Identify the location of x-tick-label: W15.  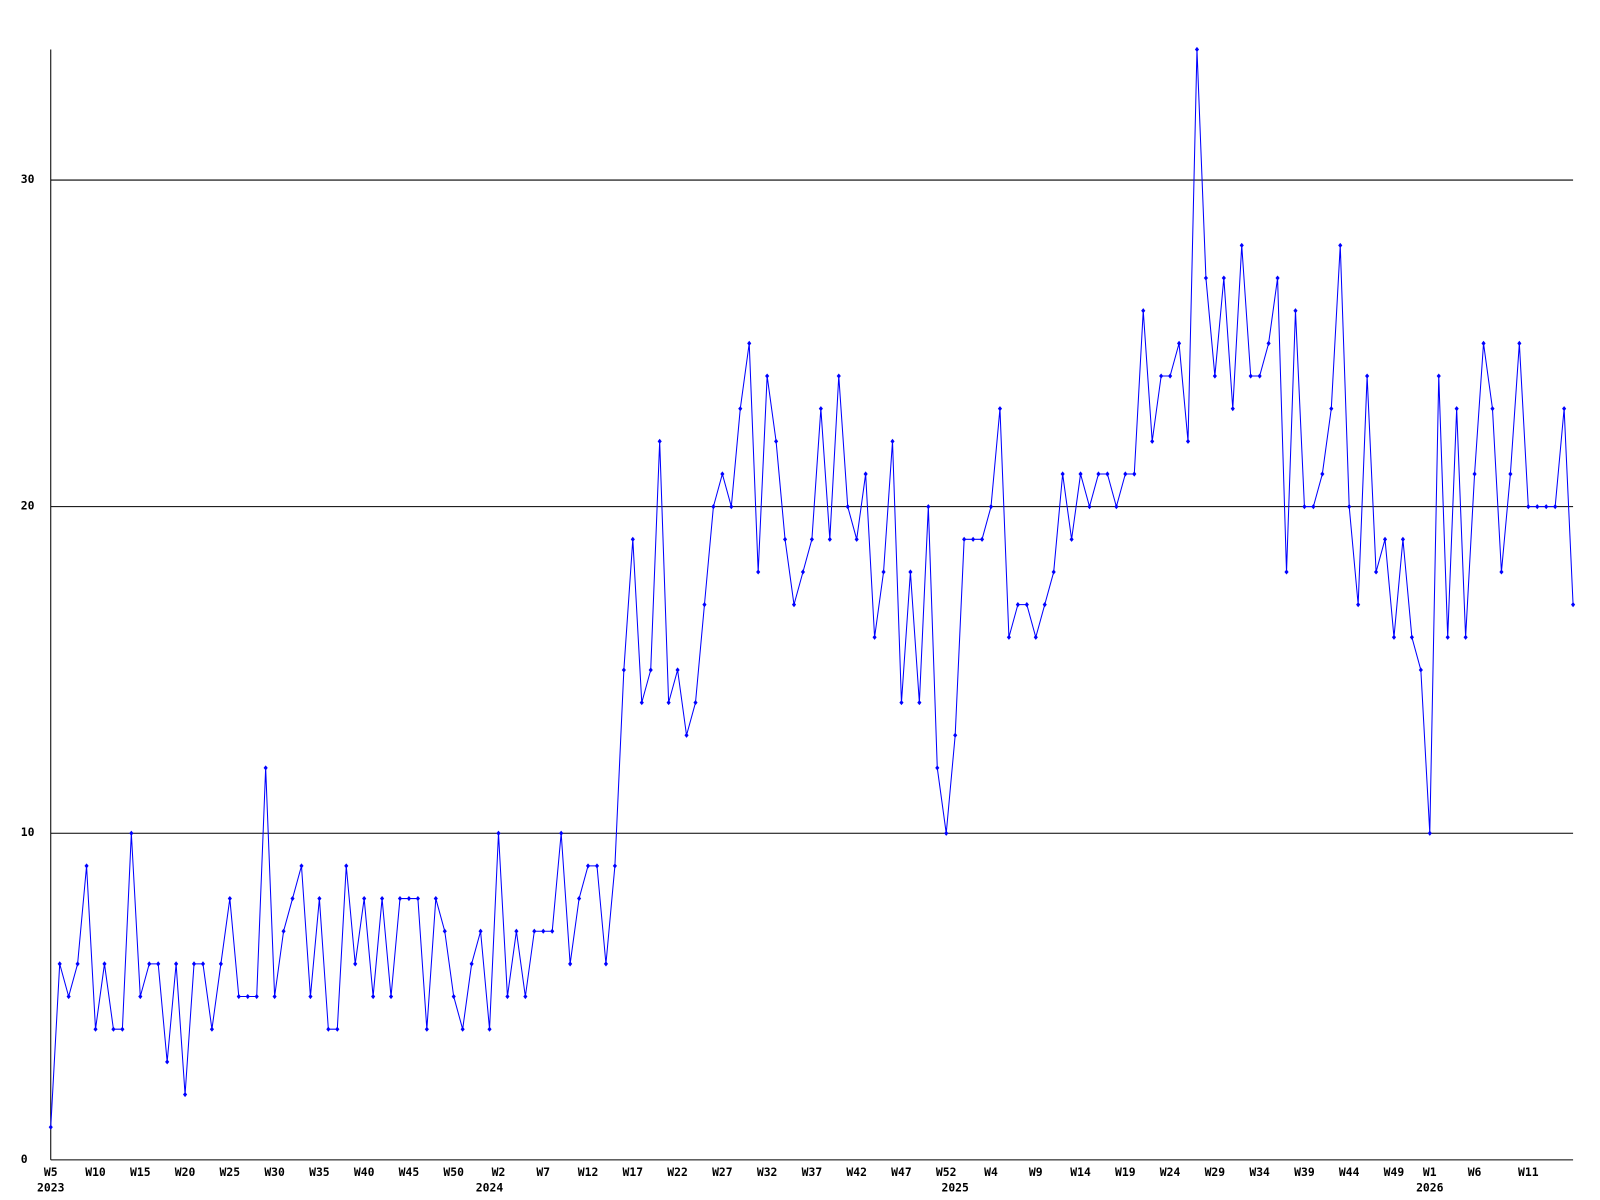
(140, 1172).